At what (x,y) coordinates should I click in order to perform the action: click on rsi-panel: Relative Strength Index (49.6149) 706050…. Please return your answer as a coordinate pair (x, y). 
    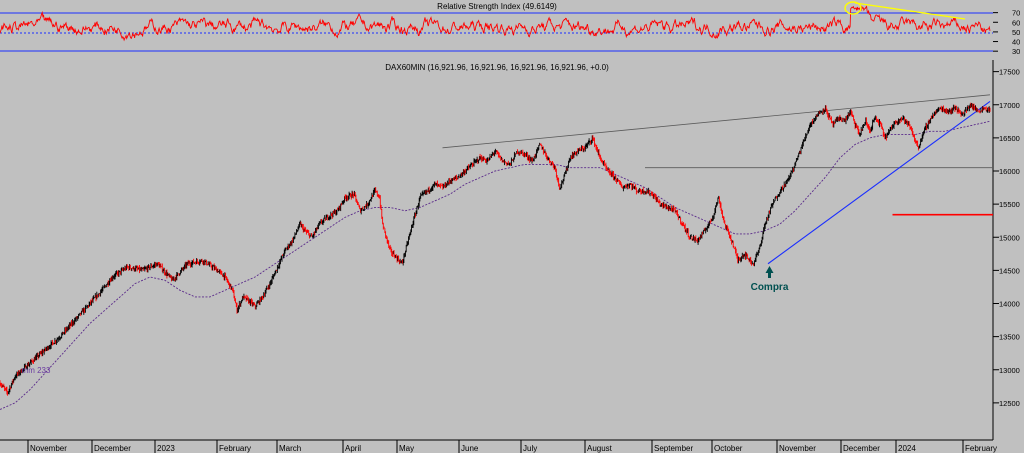
    Looking at the image, I should click on (510, 28).